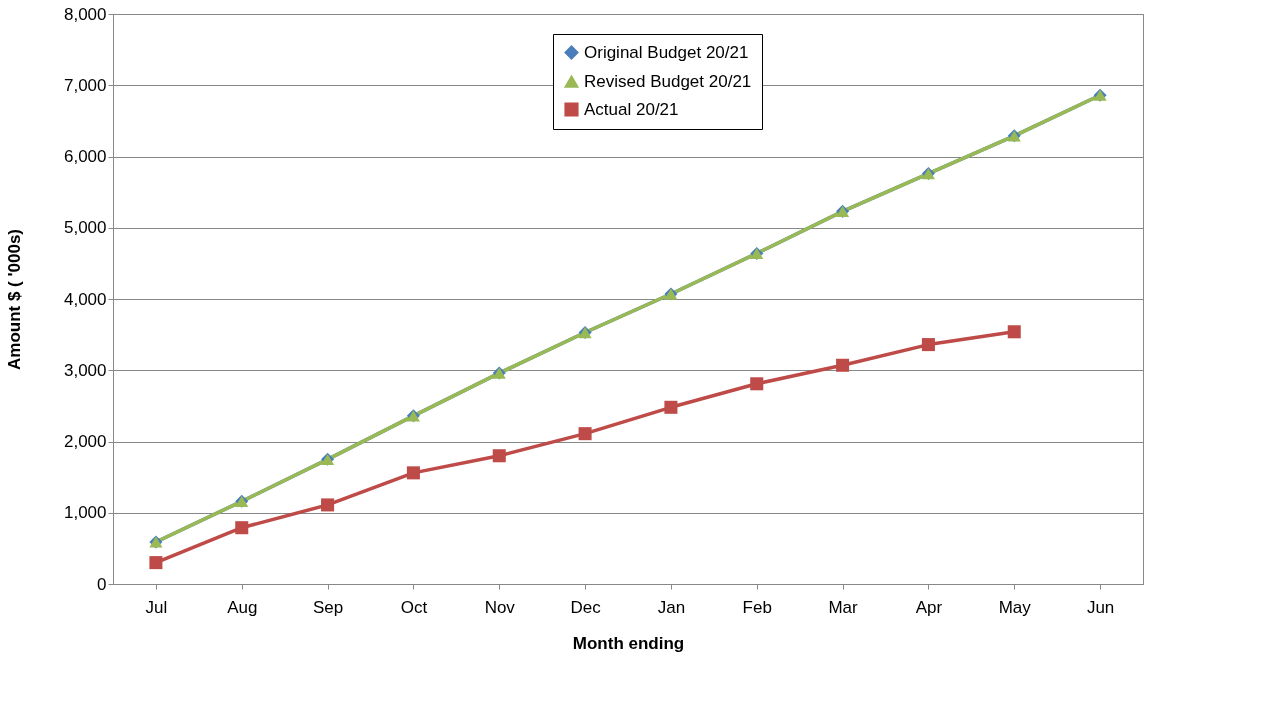 The height and width of the screenshot is (718, 1282). I want to click on x-tick-label: Feb, so click(757, 607).